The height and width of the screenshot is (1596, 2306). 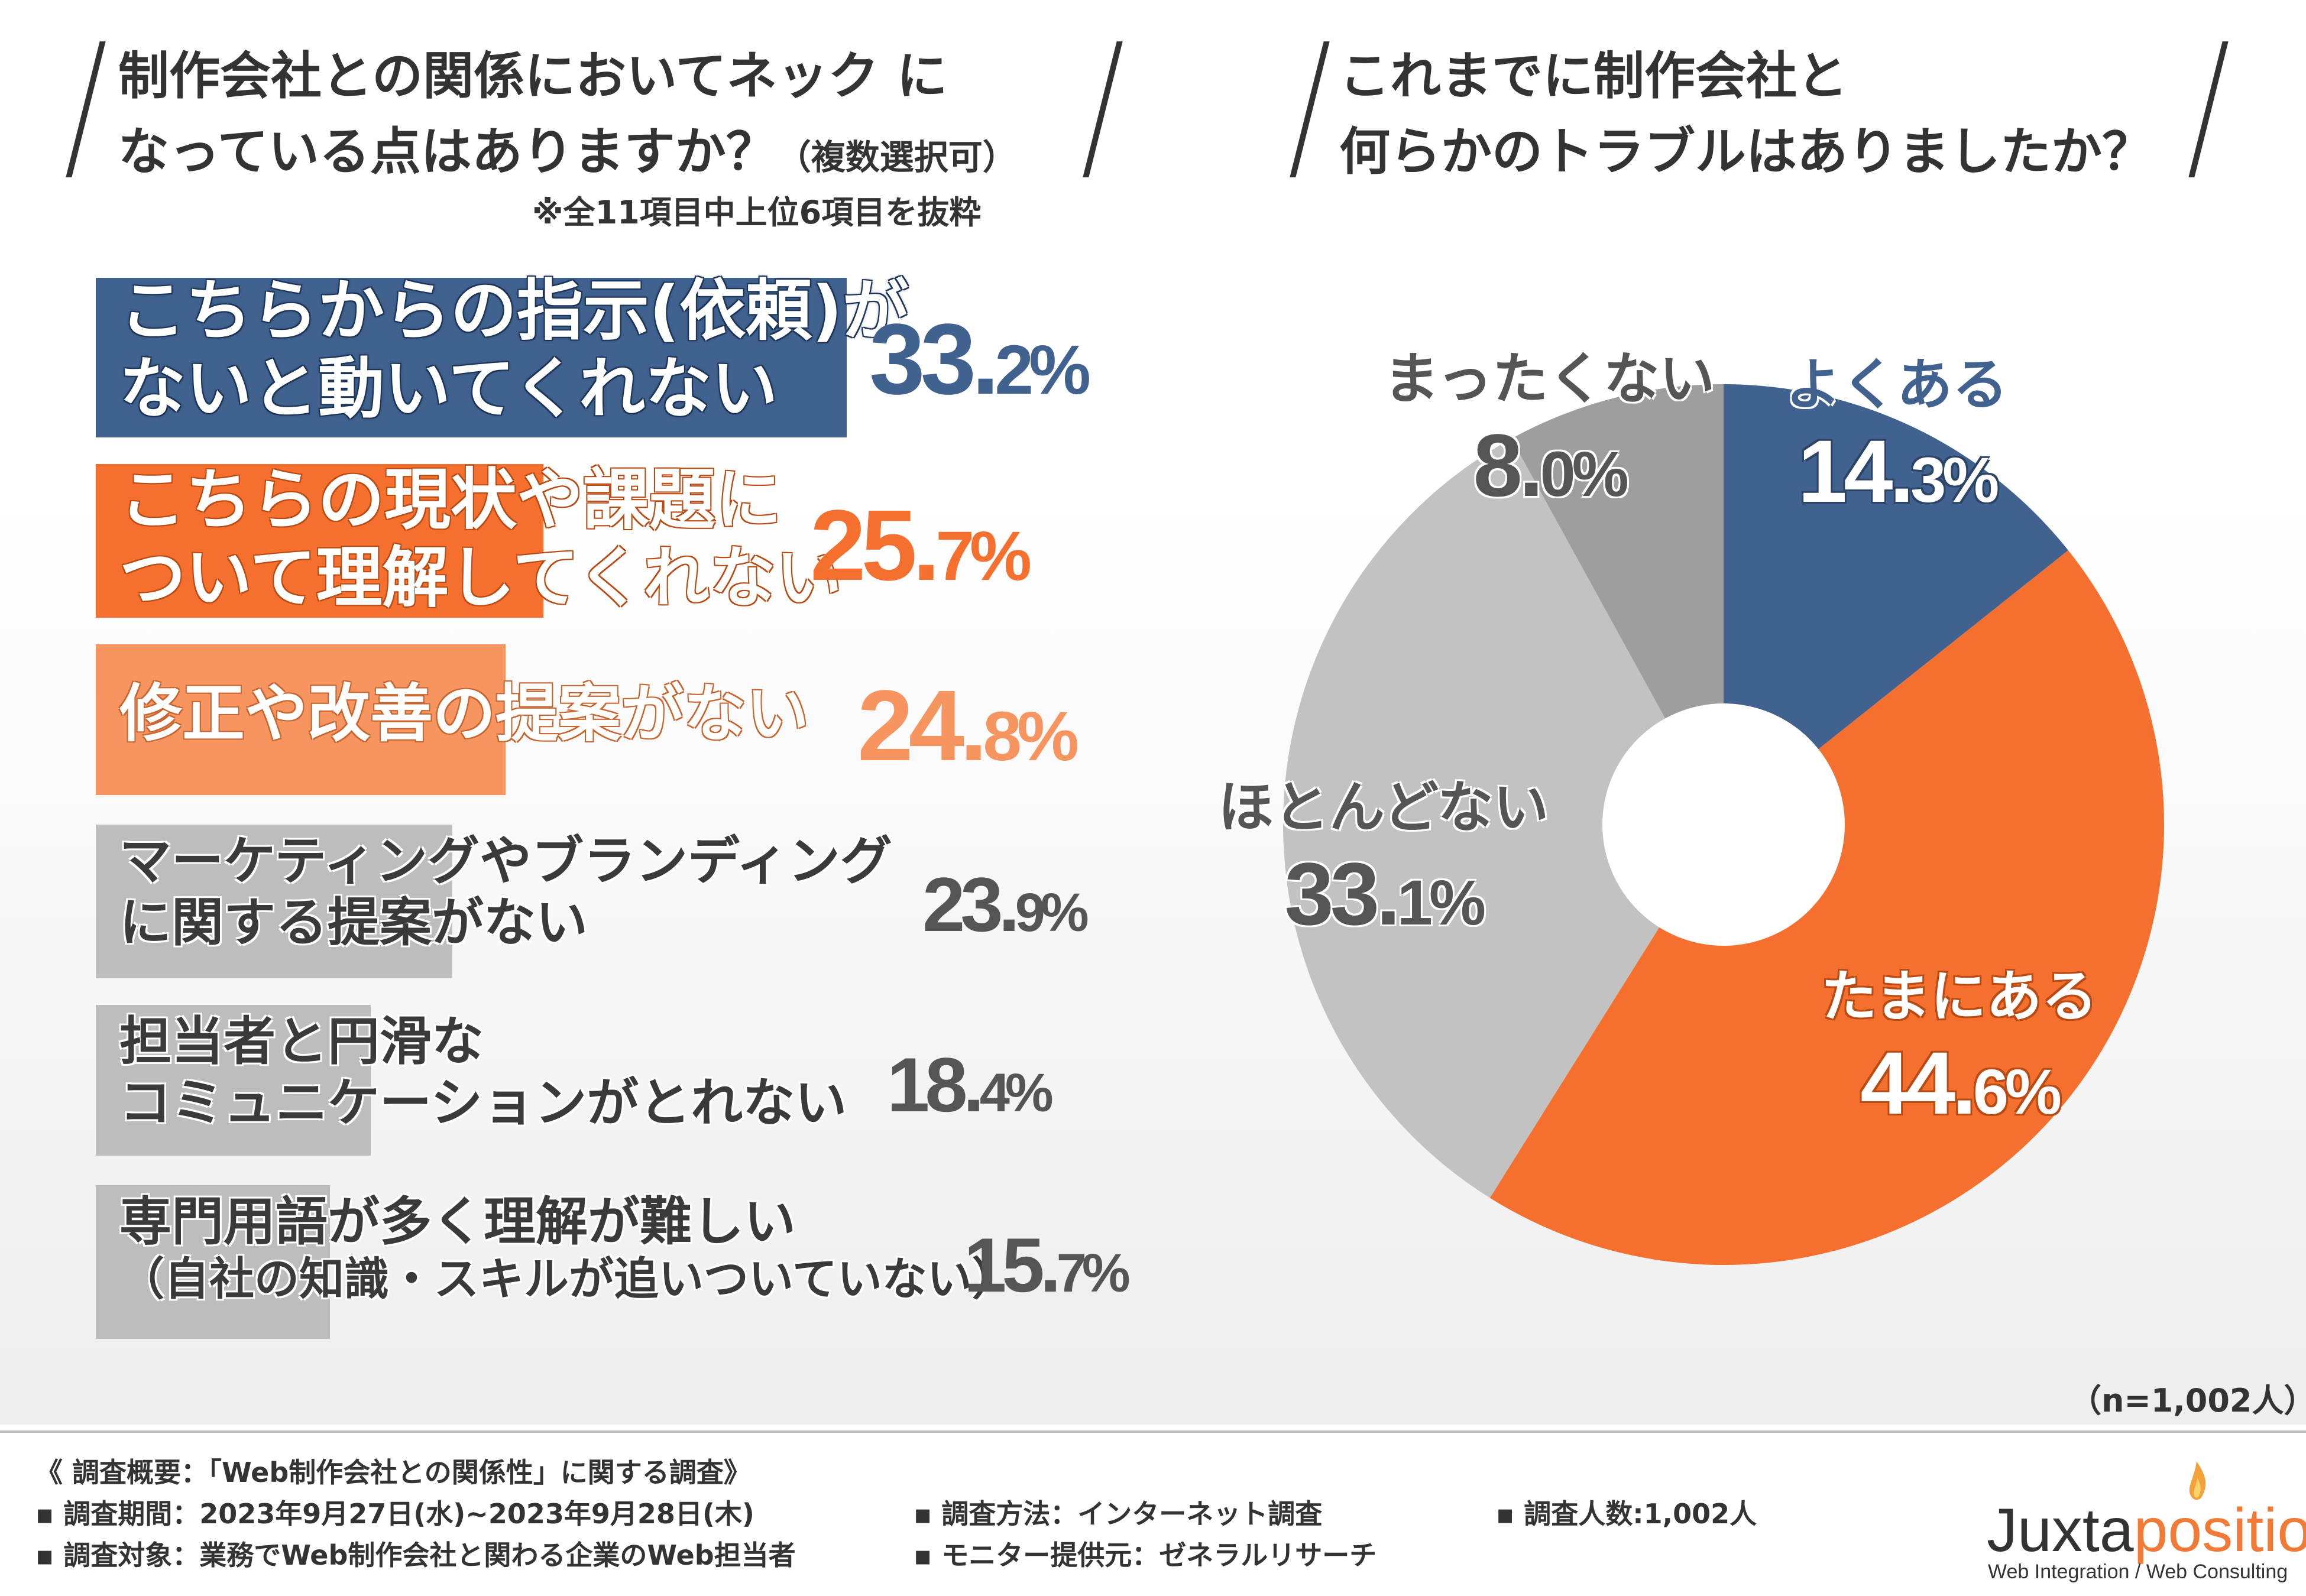 What do you see at coordinates (2219, 1530) in the screenshot?
I see `logo-part2: position` at bounding box center [2219, 1530].